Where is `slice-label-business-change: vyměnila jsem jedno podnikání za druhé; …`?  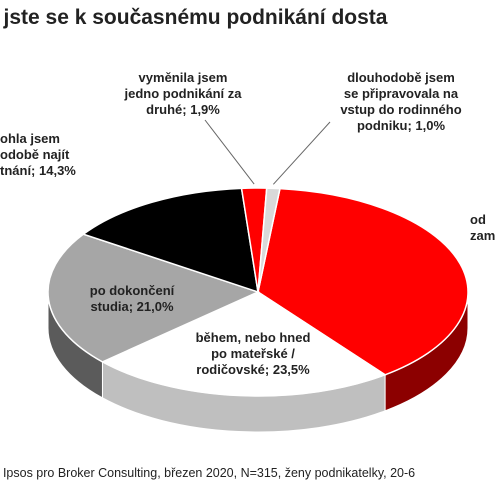 slice-label-business-change: vyměnila jsem jedno podnikání za druhé; … is located at coordinates (183, 93).